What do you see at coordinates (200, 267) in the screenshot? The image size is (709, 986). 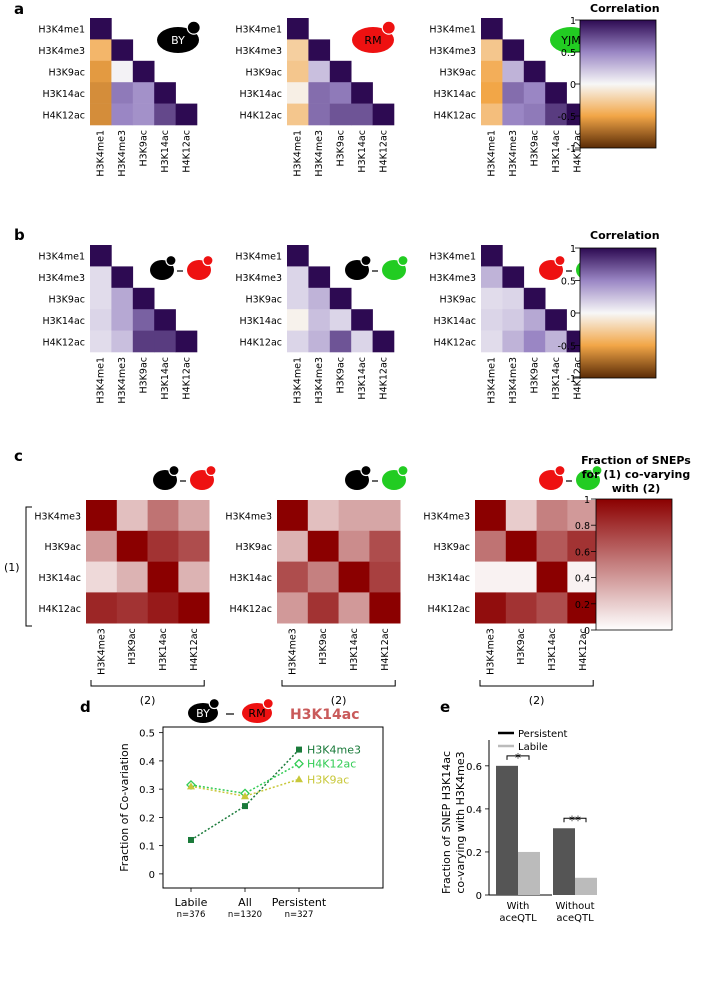 I see `strain-icon-right` at bounding box center [200, 267].